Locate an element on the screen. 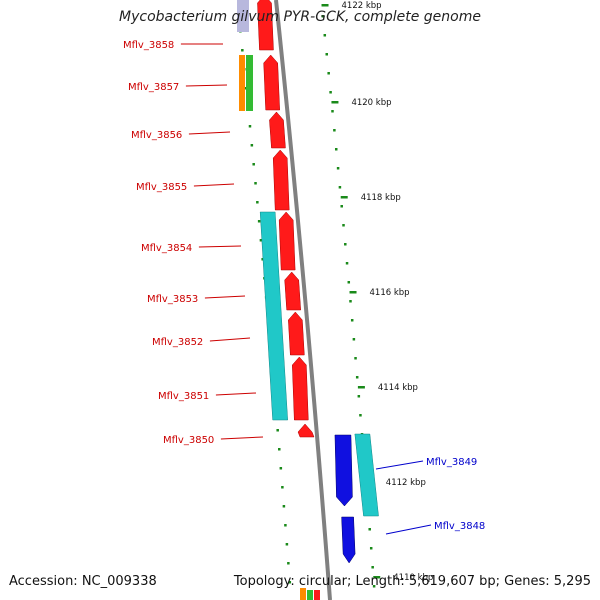 The image size is (600, 600). gene-label: Mflv_3851 is located at coordinates (183, 396).